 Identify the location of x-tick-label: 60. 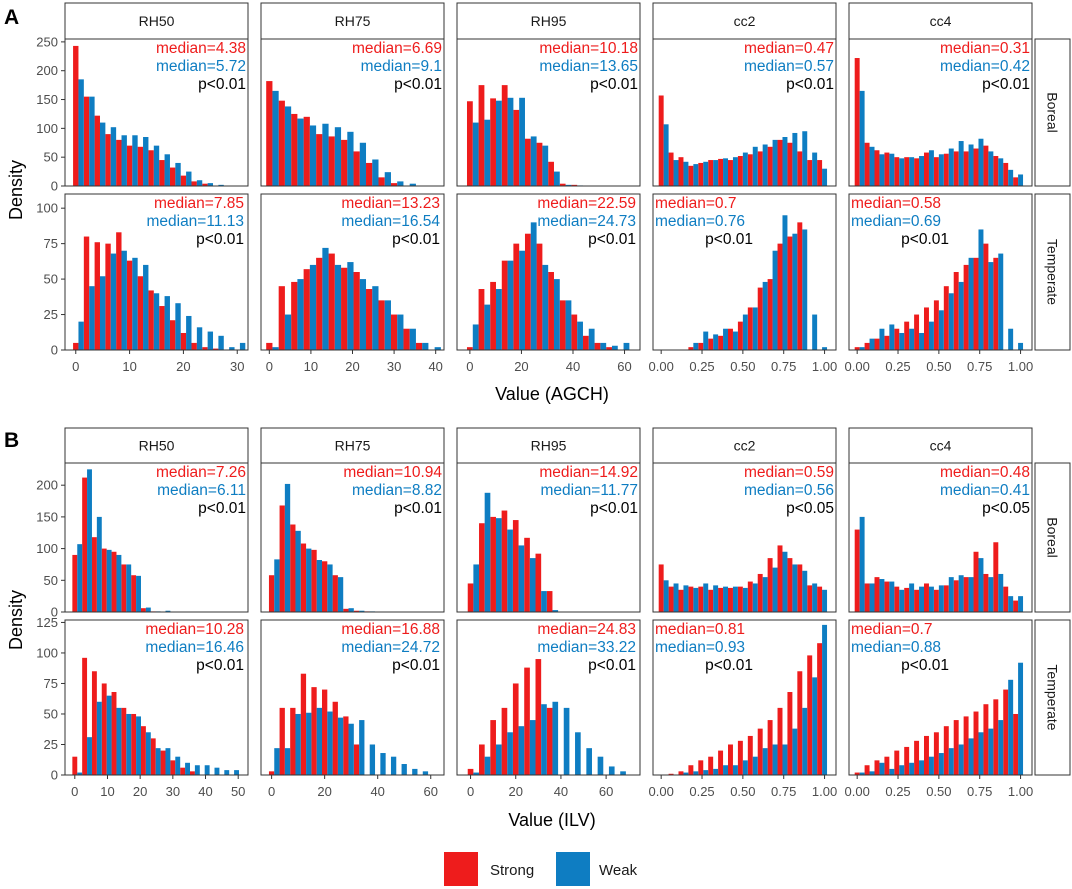
(606, 791).